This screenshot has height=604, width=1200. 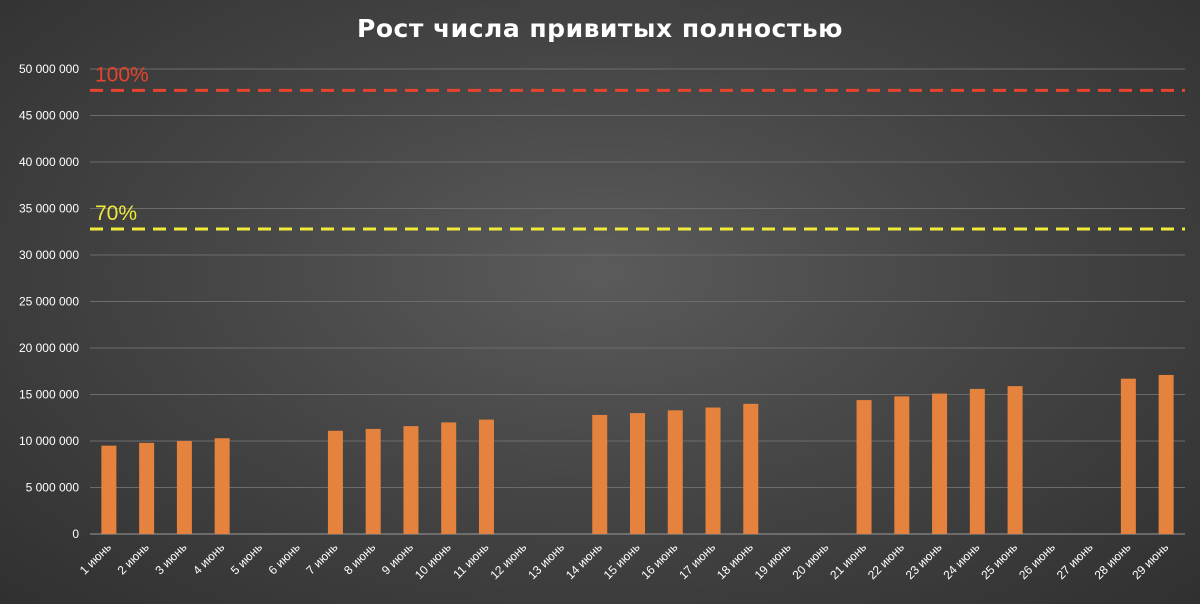 What do you see at coordinates (133, 558) in the screenshot?
I see `x-tick-label: 2 июнь` at bounding box center [133, 558].